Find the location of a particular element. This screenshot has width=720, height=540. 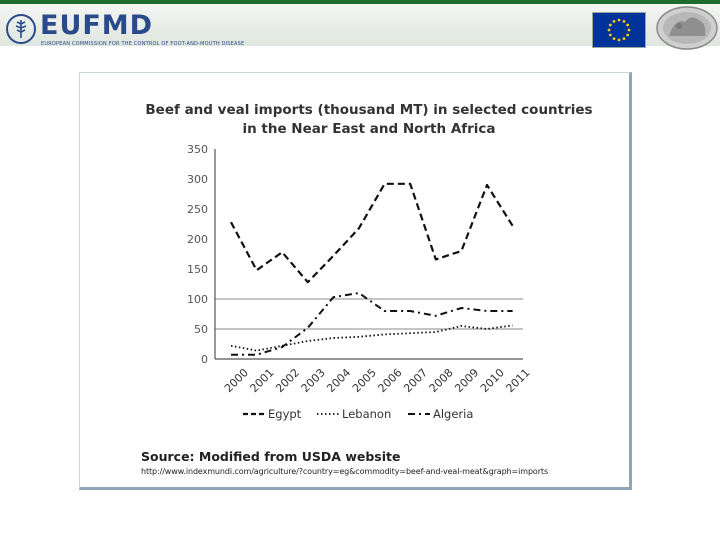

legend-label: Egypt is located at coordinates (285, 414).